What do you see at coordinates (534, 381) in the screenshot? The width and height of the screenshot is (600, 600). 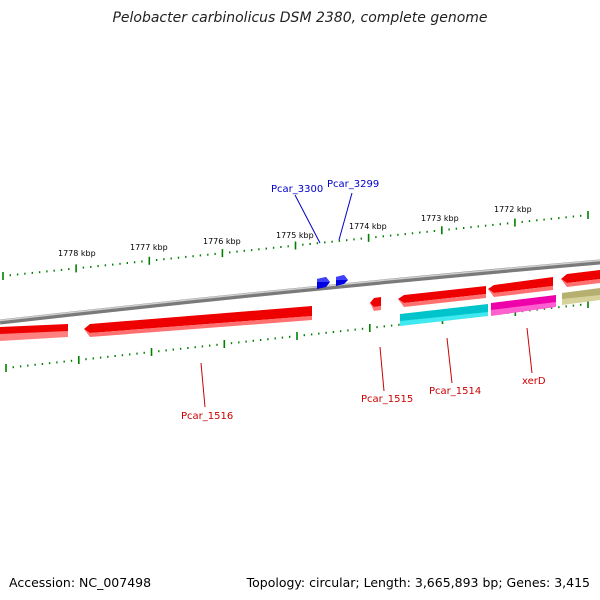 I see `gene-label-xerd: xerD` at bounding box center [534, 381].